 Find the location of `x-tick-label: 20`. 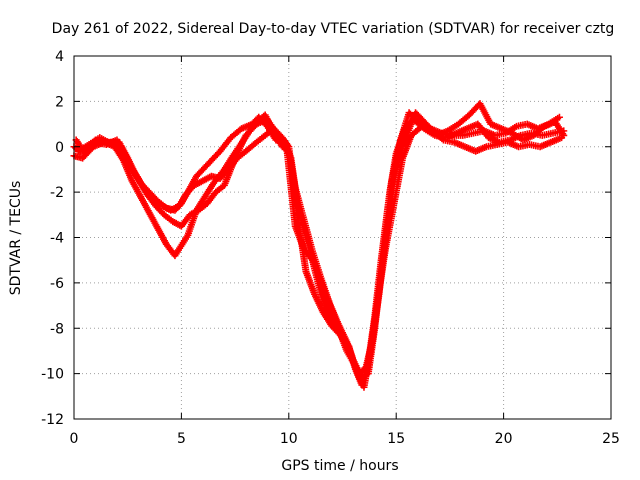

x-tick-label: 20 is located at coordinates (504, 439).